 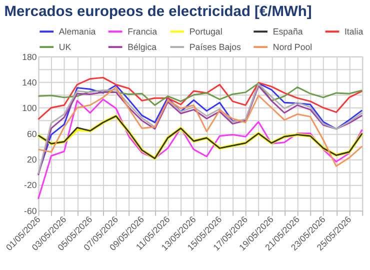 I want to click on y-tick-label: -60, so click(x=30, y=211).